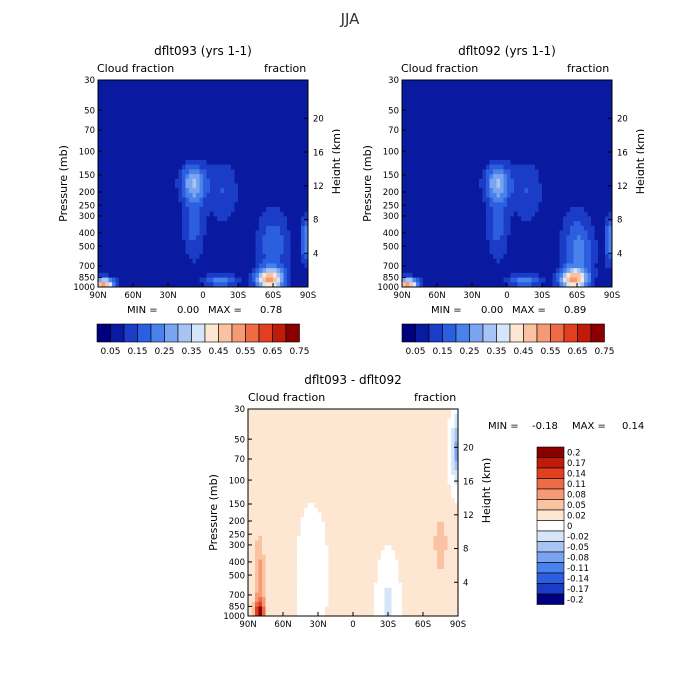 Image resolution: width=700 pixels, height=700 pixels. What do you see at coordinates (507, 51) in the screenshot?
I see `panel2-title: dflt092 (yrs 1-1)` at bounding box center [507, 51].